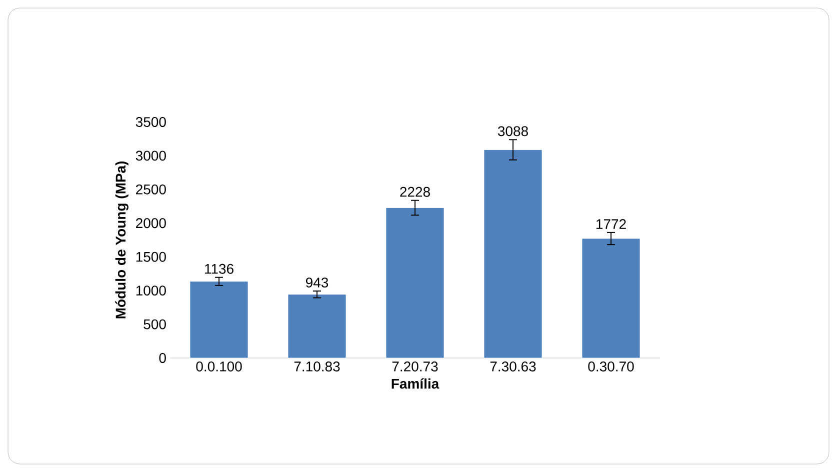 This screenshot has width=837, height=472. What do you see at coordinates (162, 358) in the screenshot?
I see `y-tick-label: 0` at bounding box center [162, 358].